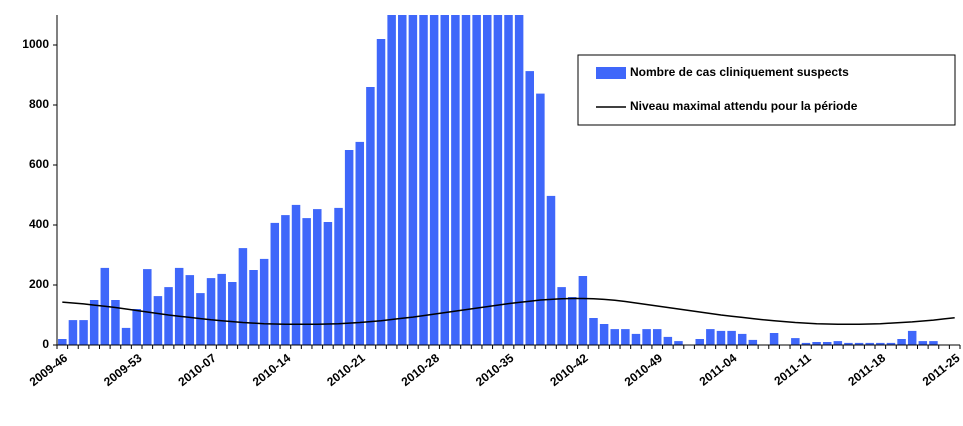 The height and width of the screenshot is (426, 963). What do you see at coordinates (35, 44) in the screenshot?
I see `y-tick-label: 1000` at bounding box center [35, 44].